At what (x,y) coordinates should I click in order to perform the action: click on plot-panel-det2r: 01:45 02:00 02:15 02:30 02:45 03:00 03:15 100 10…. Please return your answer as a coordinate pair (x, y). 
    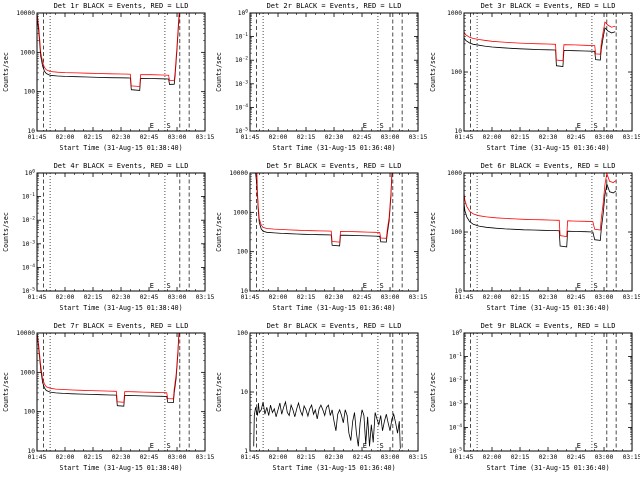
    Looking at the image, I should click on (320, 80).